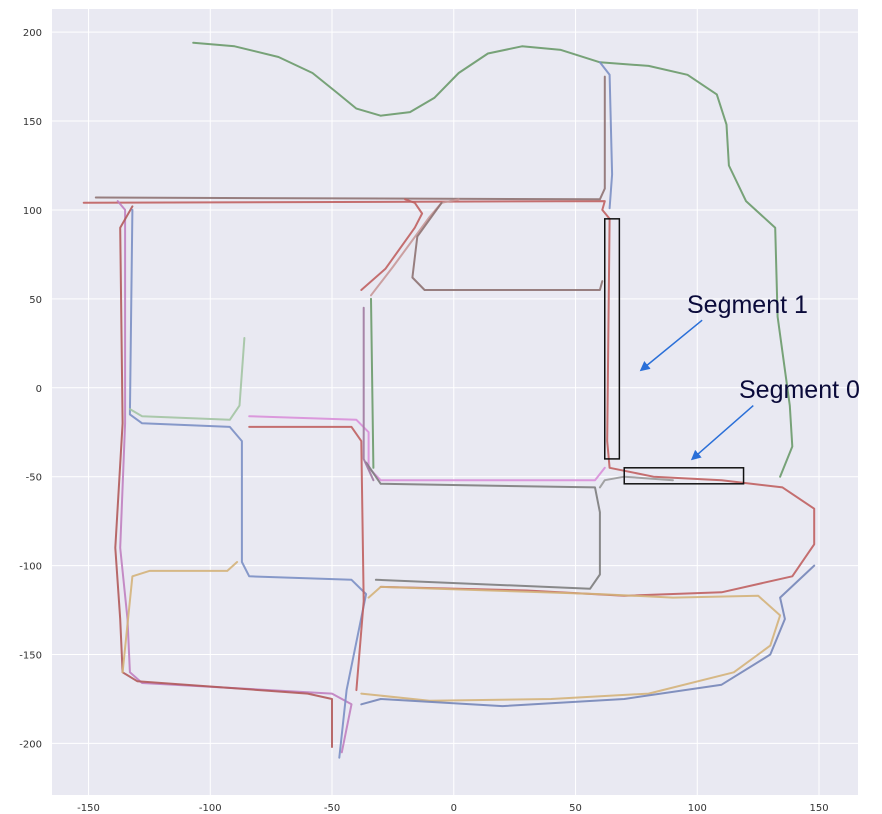  I want to click on y-tick-label: -50, so click(34, 478).